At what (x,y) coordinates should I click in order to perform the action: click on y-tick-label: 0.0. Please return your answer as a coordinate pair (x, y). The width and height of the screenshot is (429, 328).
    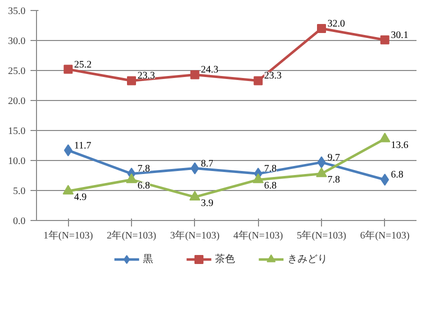
    Looking at the image, I should click on (19, 221).